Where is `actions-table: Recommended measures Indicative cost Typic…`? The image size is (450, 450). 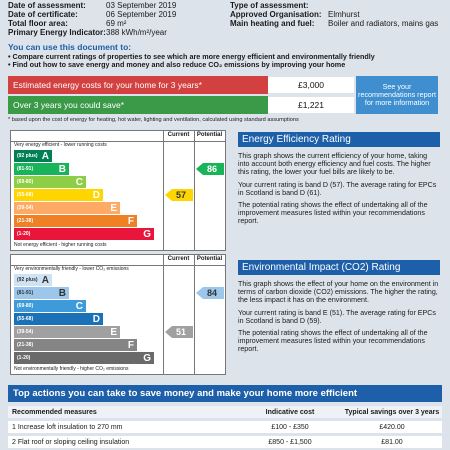
actions-table: Recommended measures Indicative cost Typic… is located at coordinates (225, 427).